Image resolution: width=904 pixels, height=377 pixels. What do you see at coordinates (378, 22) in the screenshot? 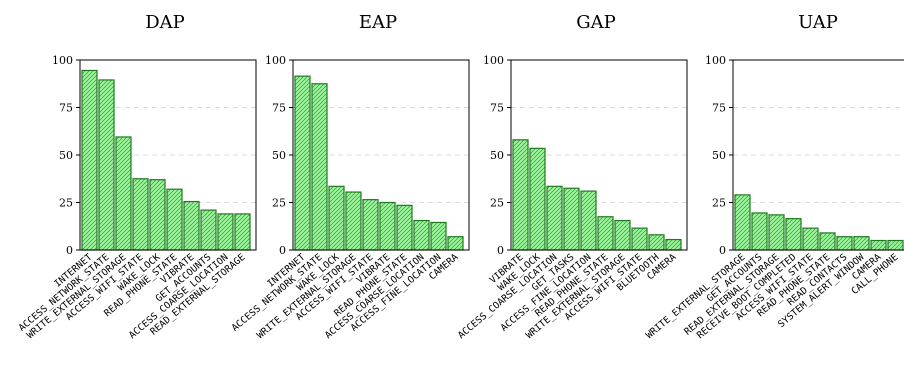
I see `chart-title: EAP` at bounding box center [378, 22].